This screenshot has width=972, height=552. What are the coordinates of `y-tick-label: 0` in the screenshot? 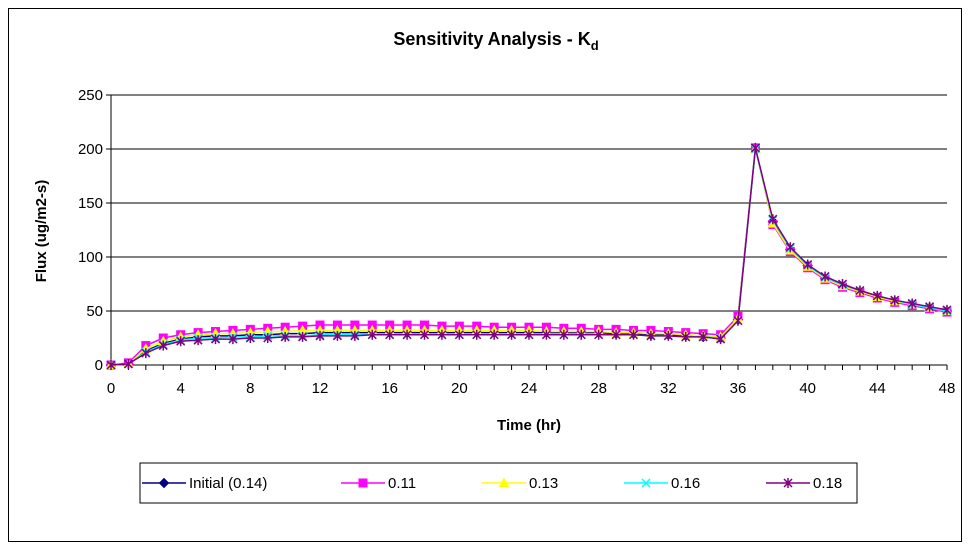 It's located at (99, 365).